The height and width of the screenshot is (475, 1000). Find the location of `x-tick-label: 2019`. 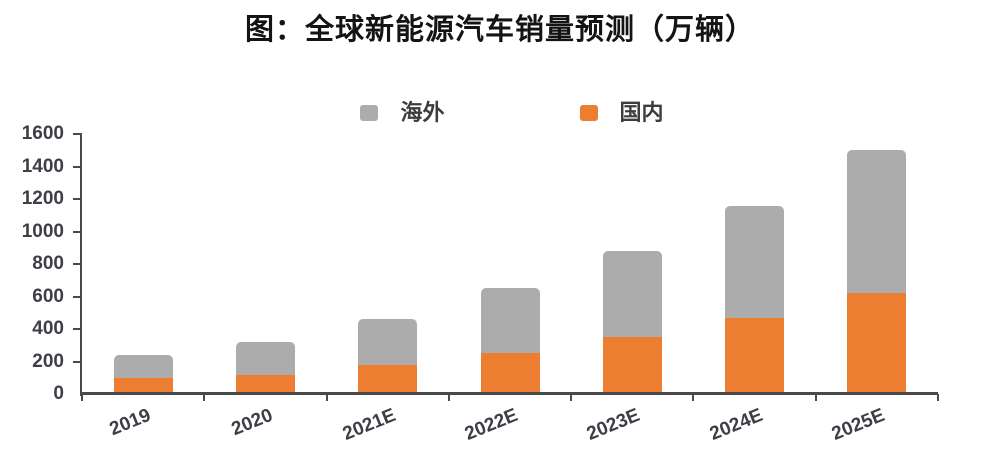

x-tick-label: 2019 is located at coordinates (130, 422).